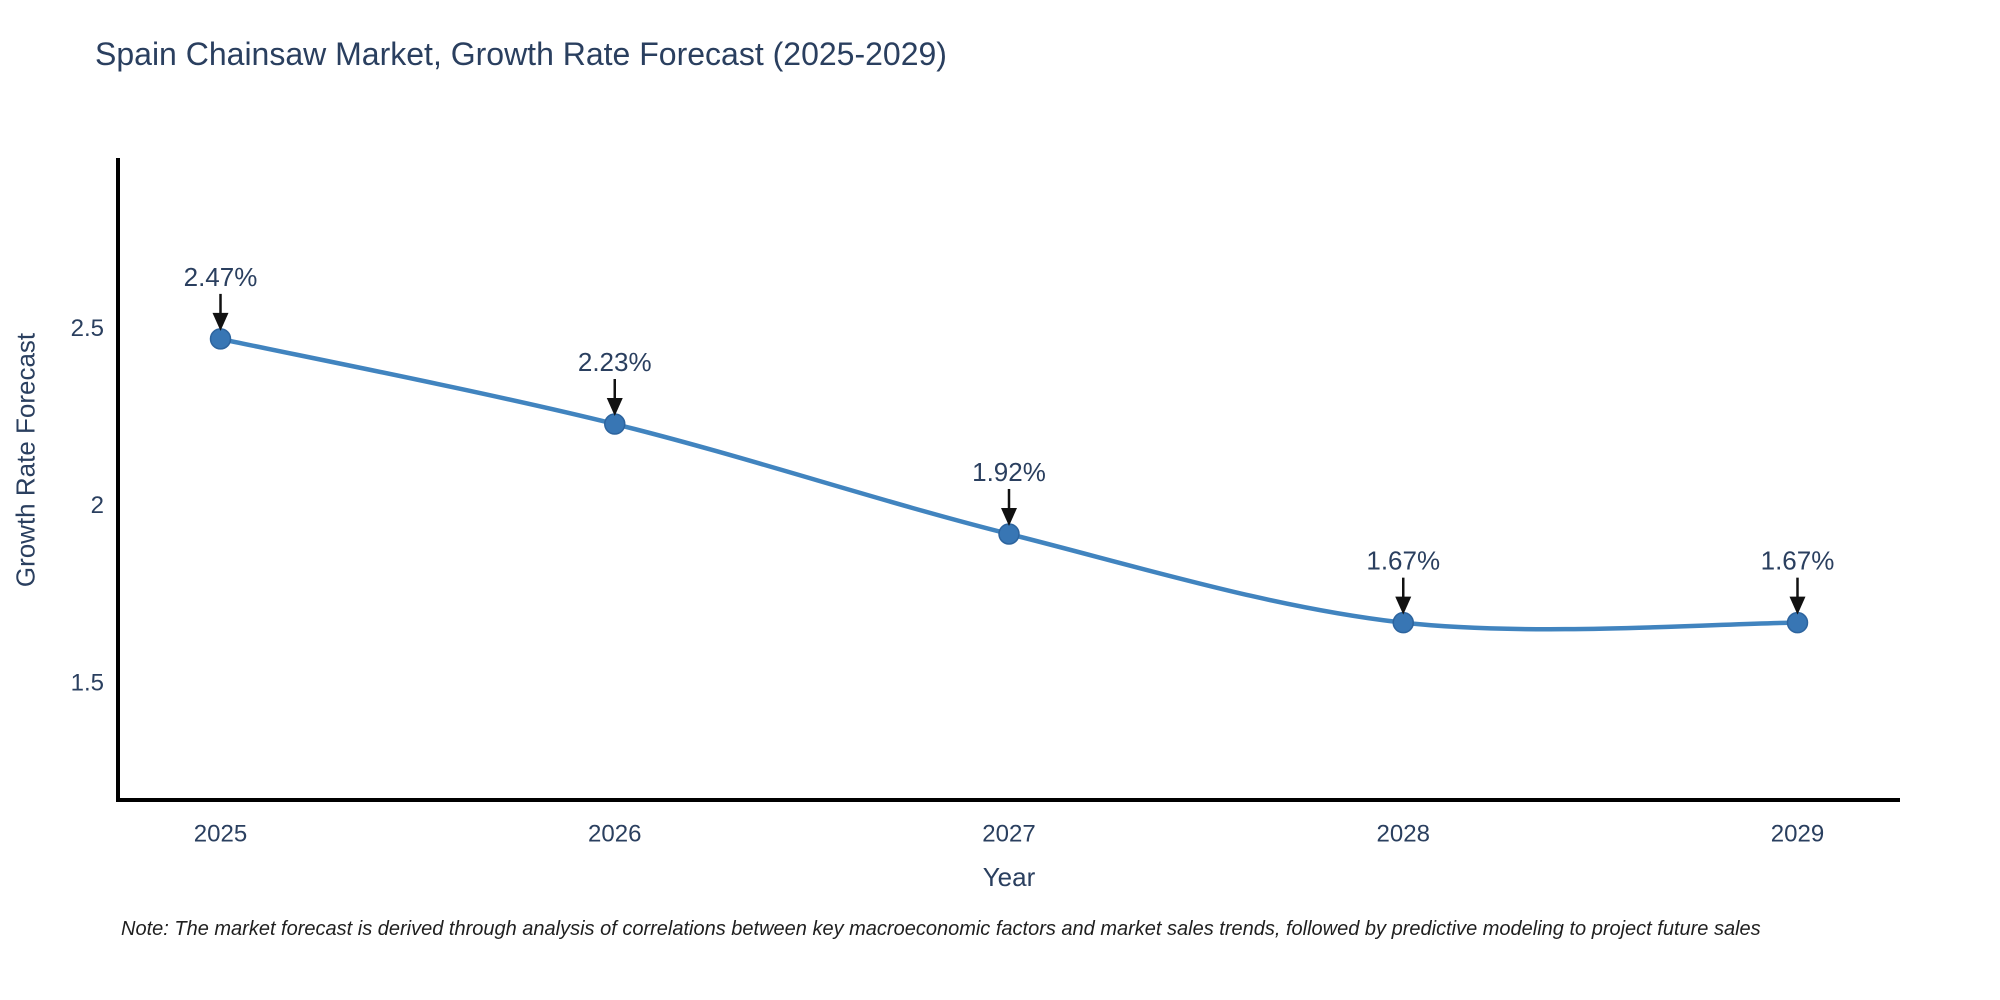 This screenshot has width=2000, height=1000. What do you see at coordinates (615, 362) in the screenshot?
I see `point-label: 2.23%` at bounding box center [615, 362].